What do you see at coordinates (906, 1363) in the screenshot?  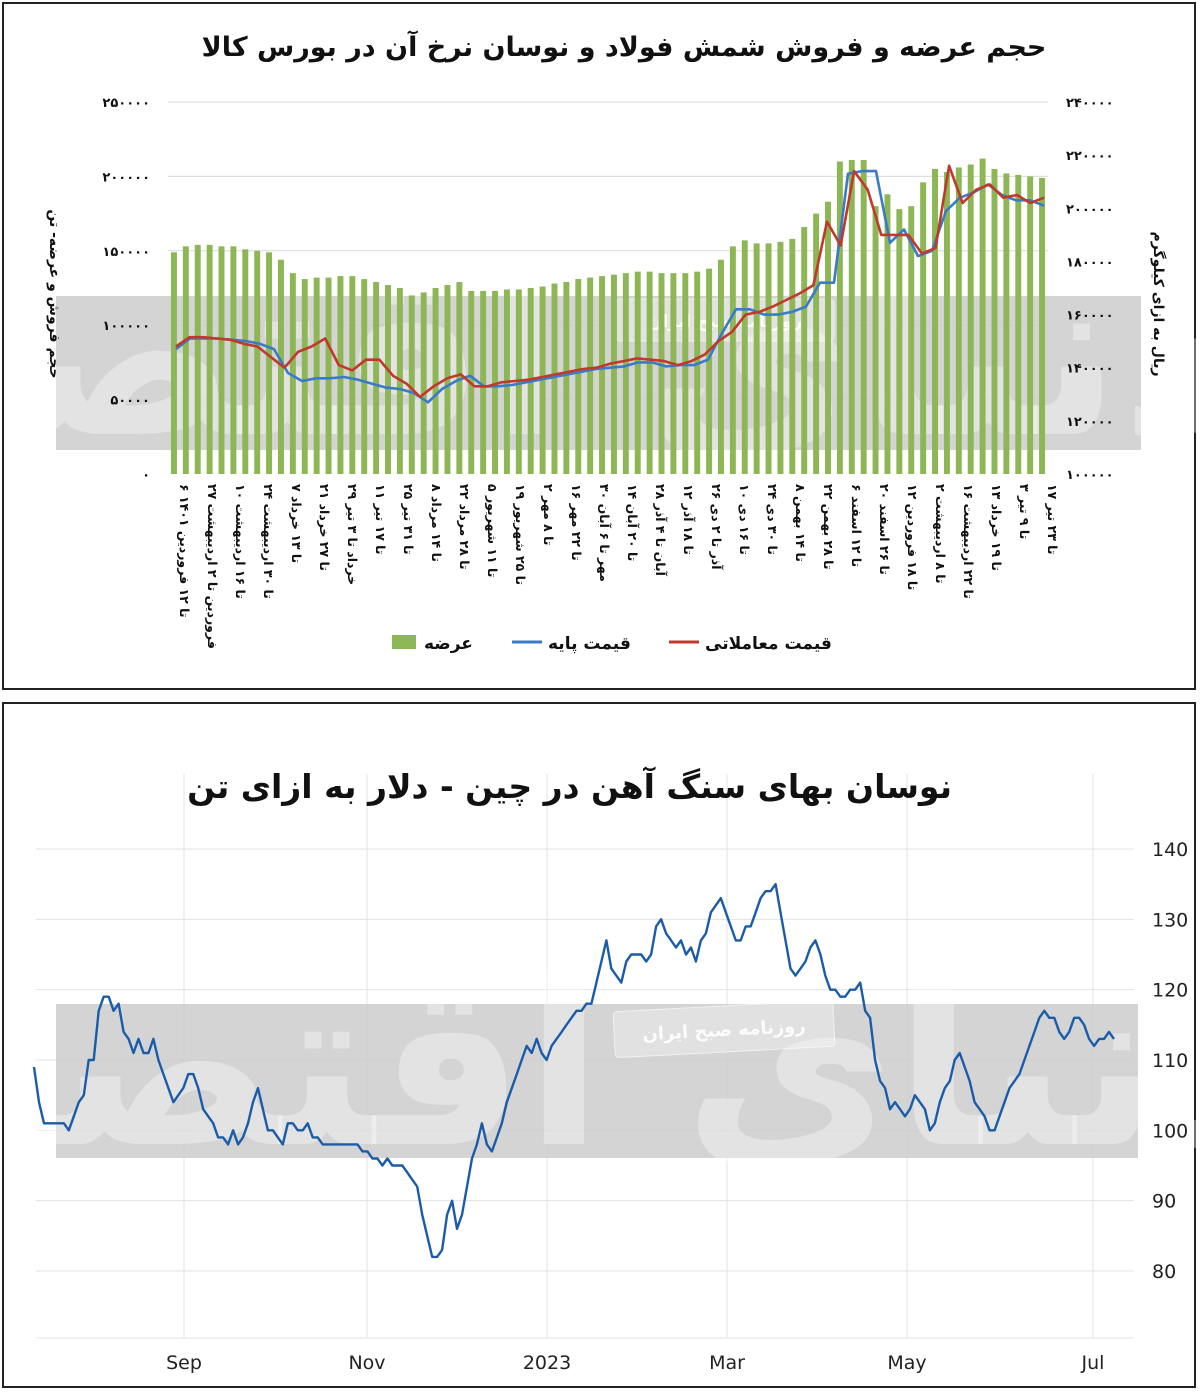 I see `x-tick-label: May` at bounding box center [906, 1363].